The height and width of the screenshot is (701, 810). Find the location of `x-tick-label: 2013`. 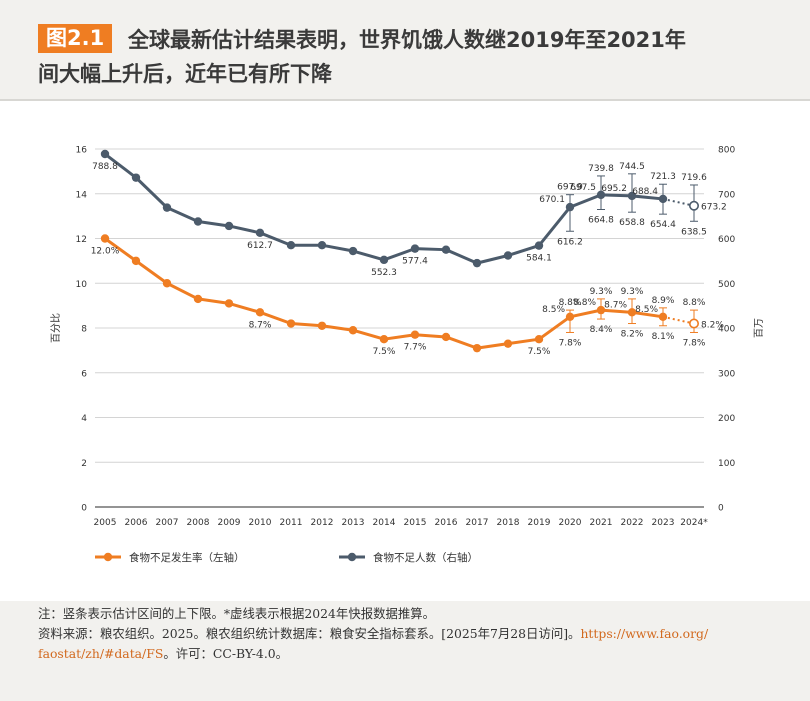

x-tick-label: 2013 is located at coordinates (353, 523).